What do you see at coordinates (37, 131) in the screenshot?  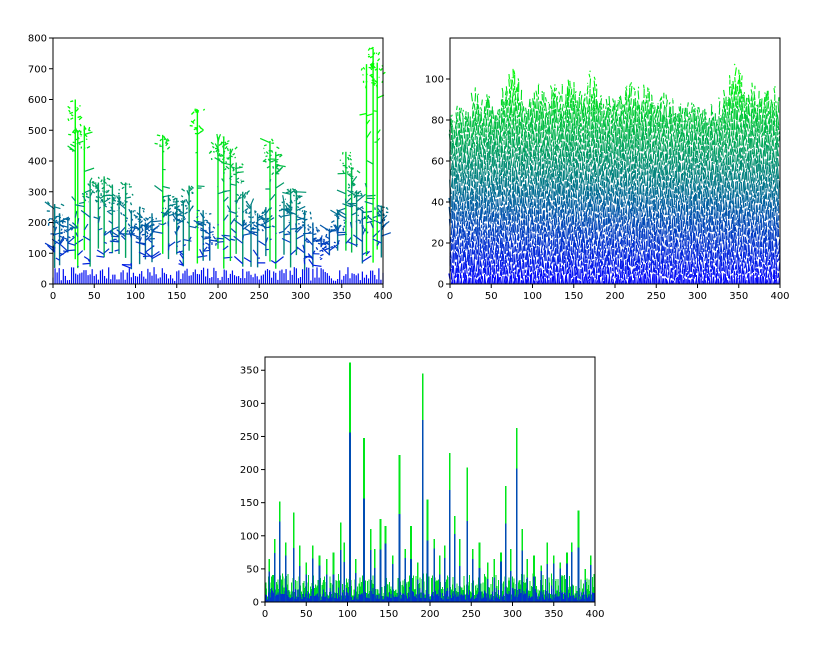 I see `y-tick-label: 500` at bounding box center [37, 131].